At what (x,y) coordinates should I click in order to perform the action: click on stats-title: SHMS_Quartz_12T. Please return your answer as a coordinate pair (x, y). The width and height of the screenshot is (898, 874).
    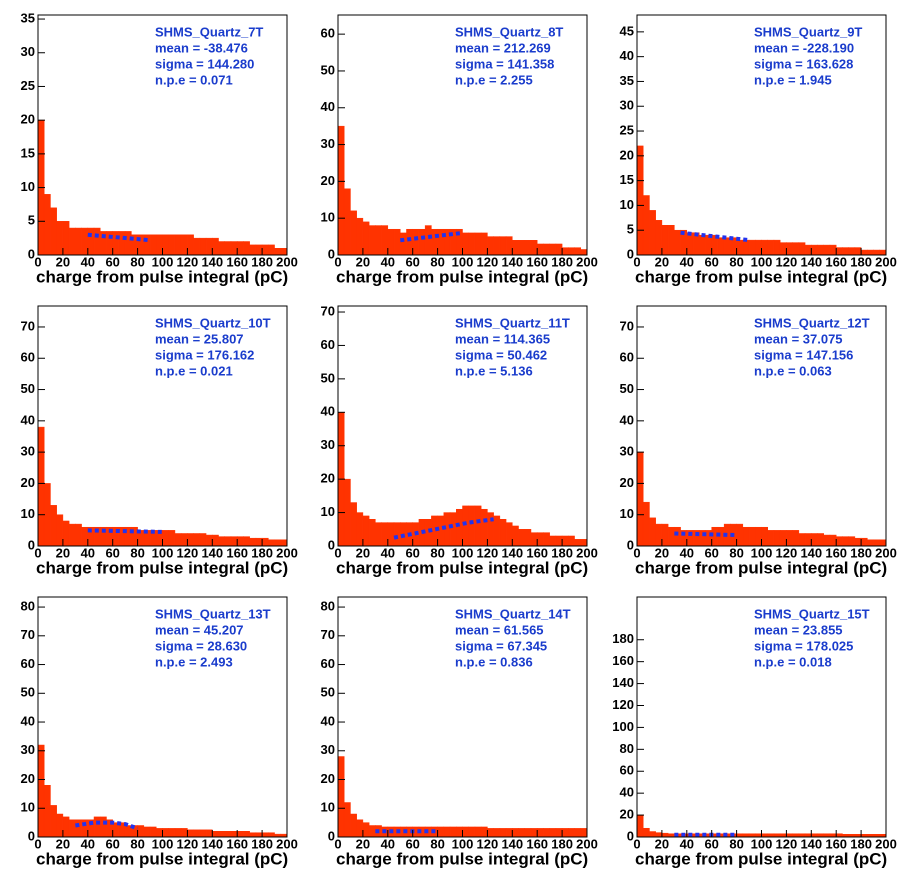
    Looking at the image, I should click on (812, 322).